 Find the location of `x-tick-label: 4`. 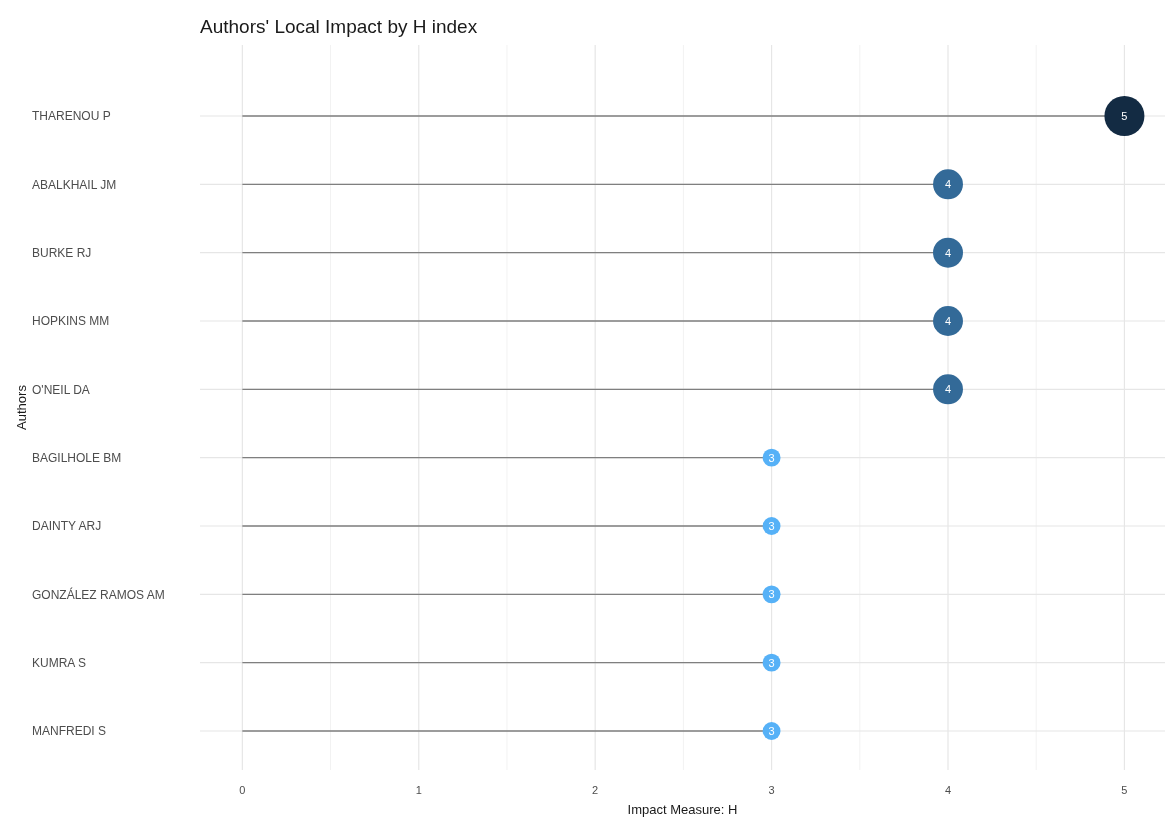

x-tick-label: 4 is located at coordinates (948, 790).